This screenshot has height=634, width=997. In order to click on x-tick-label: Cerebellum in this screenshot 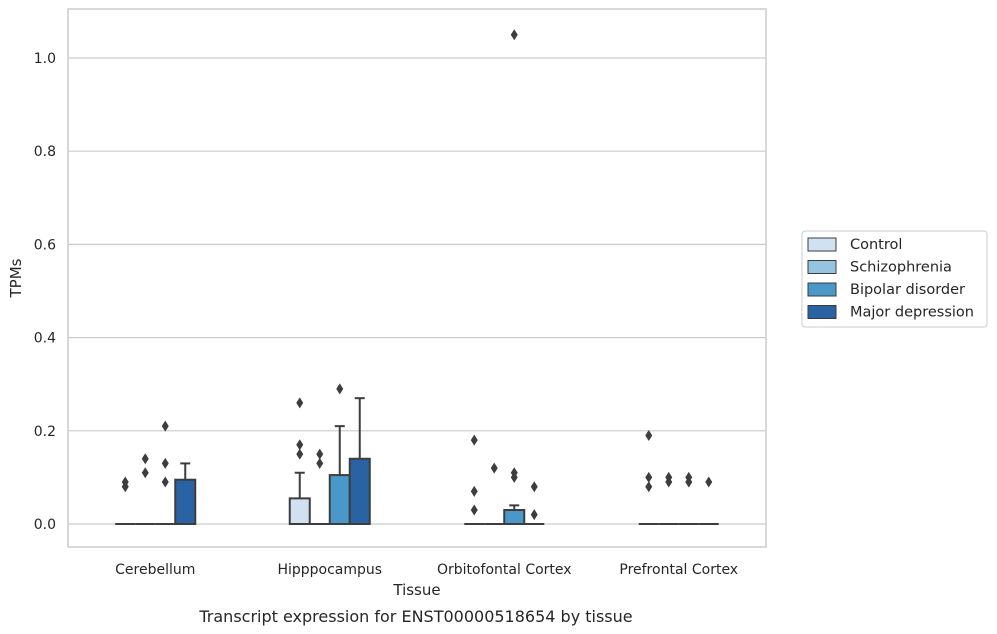, I will do `click(155, 570)`.